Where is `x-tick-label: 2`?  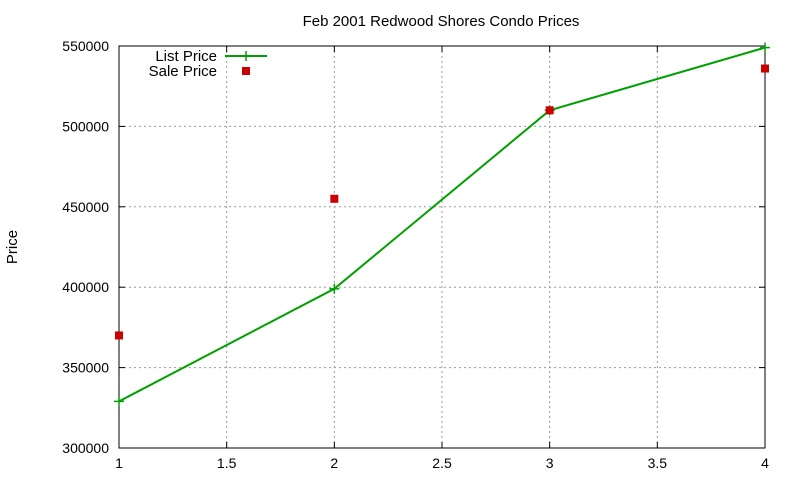 x-tick-label: 2 is located at coordinates (334, 463).